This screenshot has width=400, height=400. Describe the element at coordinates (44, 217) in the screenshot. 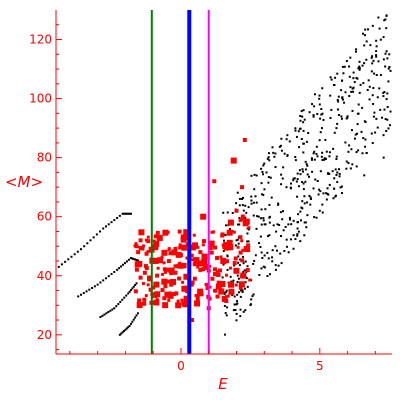

I see `y-tick-label: 60` at that location.